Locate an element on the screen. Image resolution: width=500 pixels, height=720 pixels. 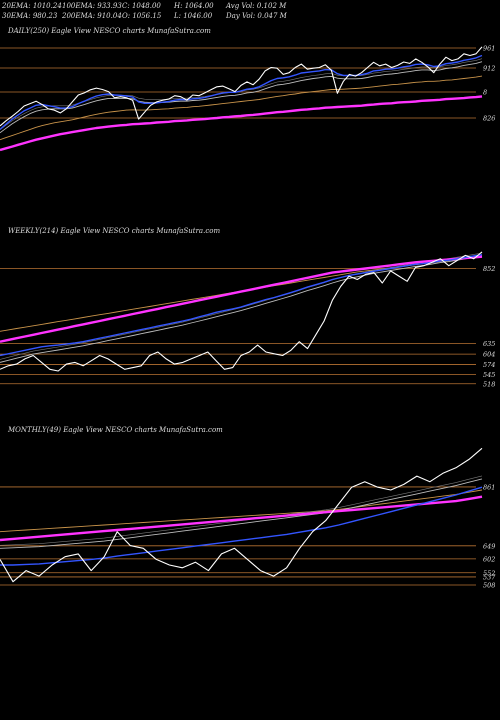
avg-volume-value: Avg Vol: 0.102 M is located at coordinates (256, 6).